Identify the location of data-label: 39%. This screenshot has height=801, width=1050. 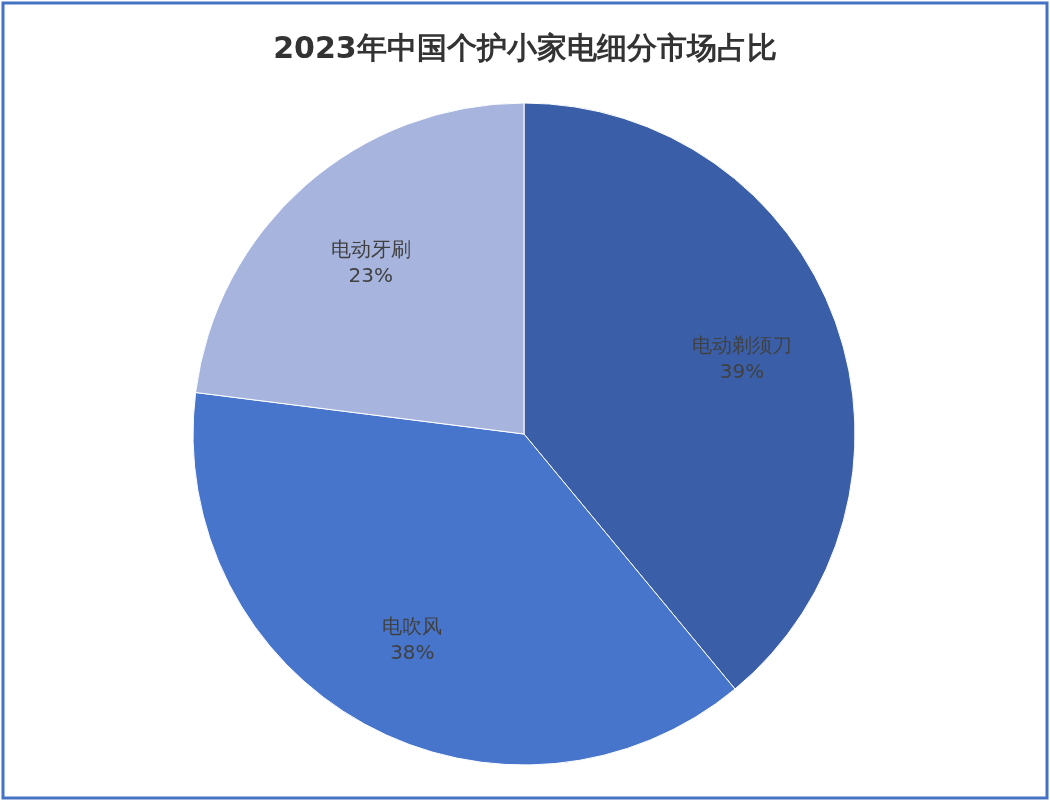
(742, 370).